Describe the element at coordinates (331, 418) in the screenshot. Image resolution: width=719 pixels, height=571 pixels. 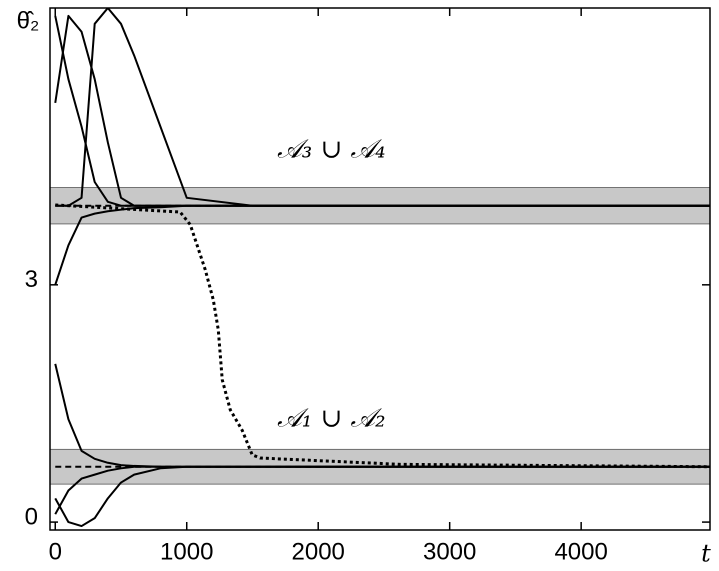
I see `annotation: 𝒜₁ ∪ 𝒜₂` at that location.